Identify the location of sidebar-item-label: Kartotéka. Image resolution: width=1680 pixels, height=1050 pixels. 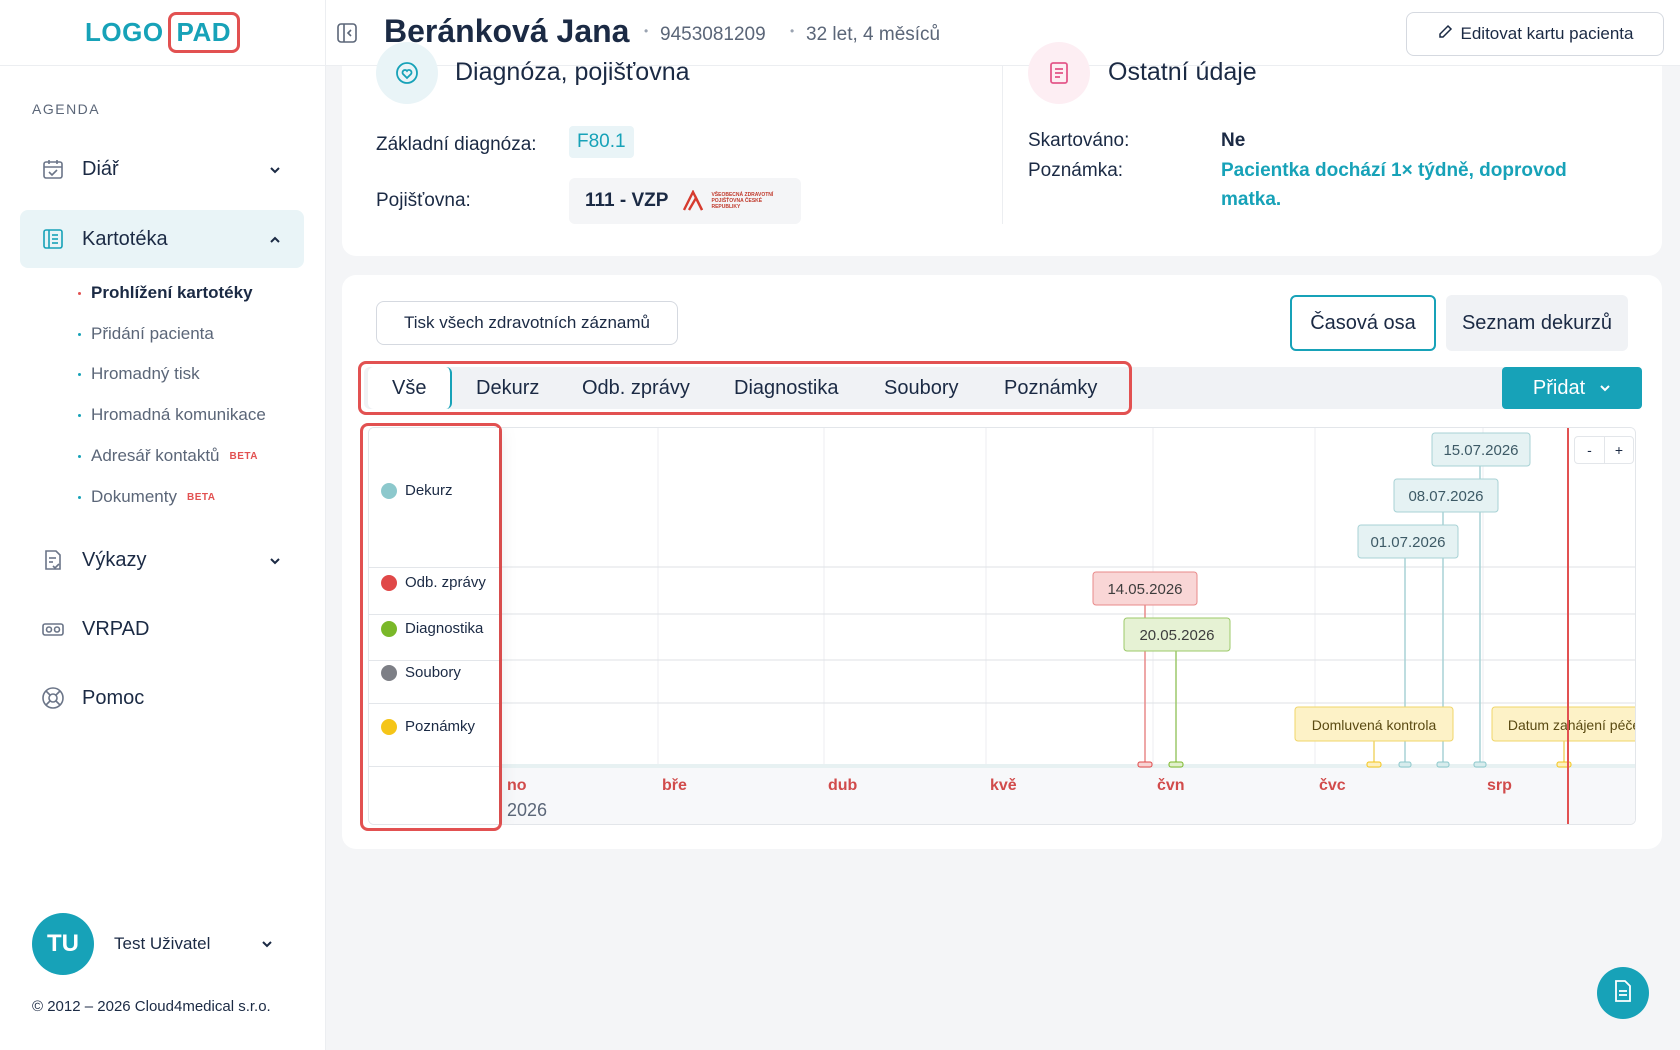
(125, 238).